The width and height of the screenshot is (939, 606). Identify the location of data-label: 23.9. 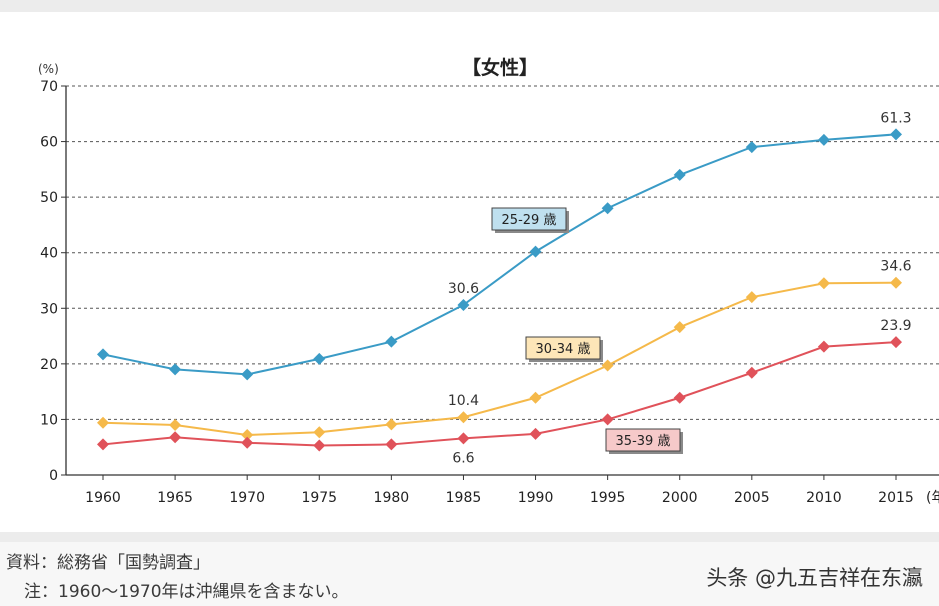
(895, 326).